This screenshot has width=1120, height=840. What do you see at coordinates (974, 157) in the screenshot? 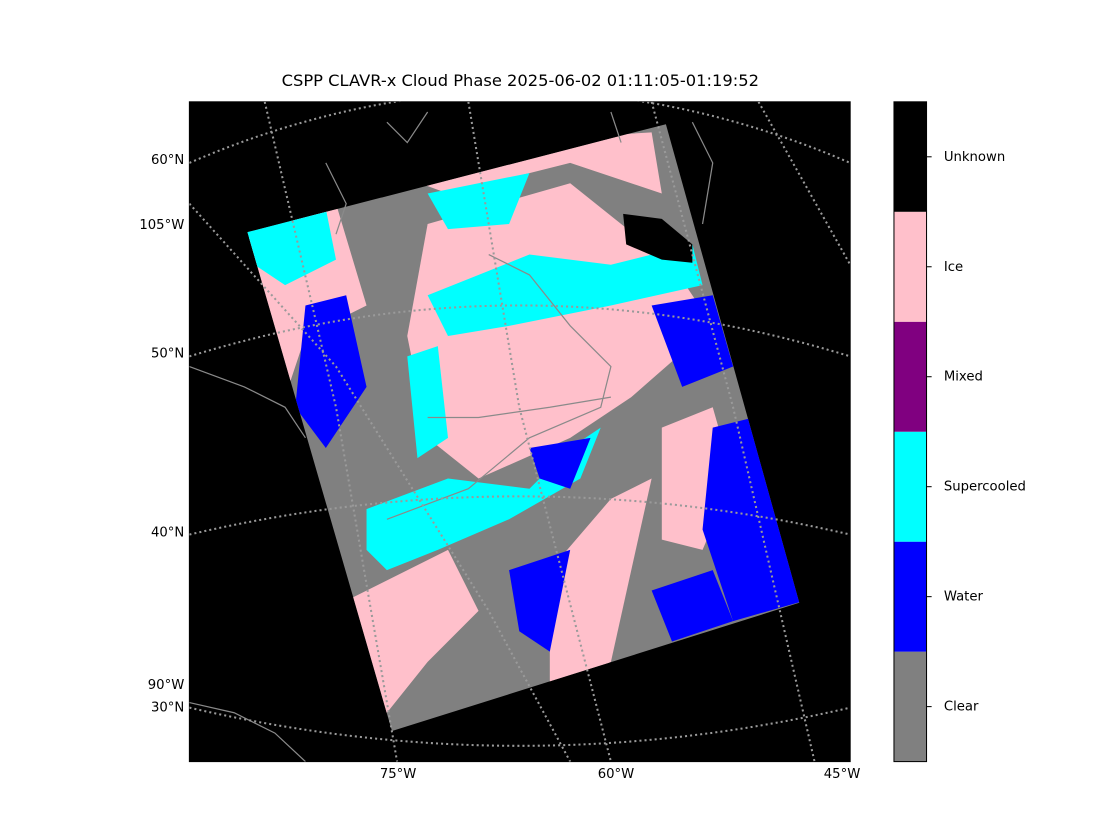
I see `colorbar-label: Unknown` at bounding box center [974, 157].